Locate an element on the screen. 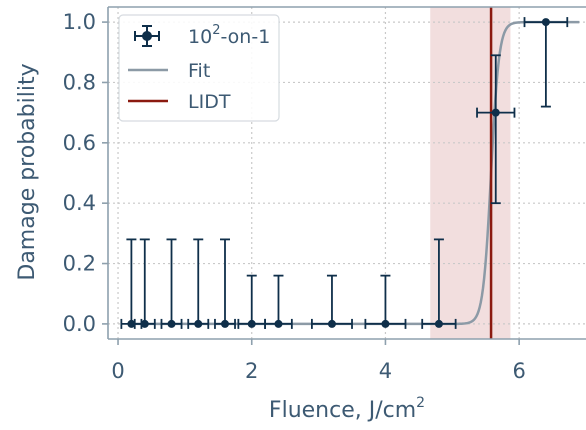 The image size is (586, 430). shaded-band-layer is located at coordinates (470, 173).